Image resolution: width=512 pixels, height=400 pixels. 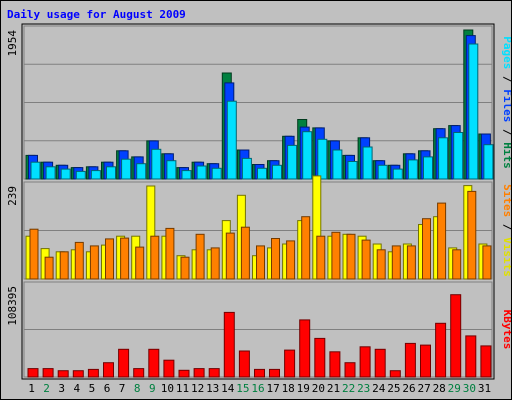 I want to click on x-tick-label: 31, so click(x=484, y=388).